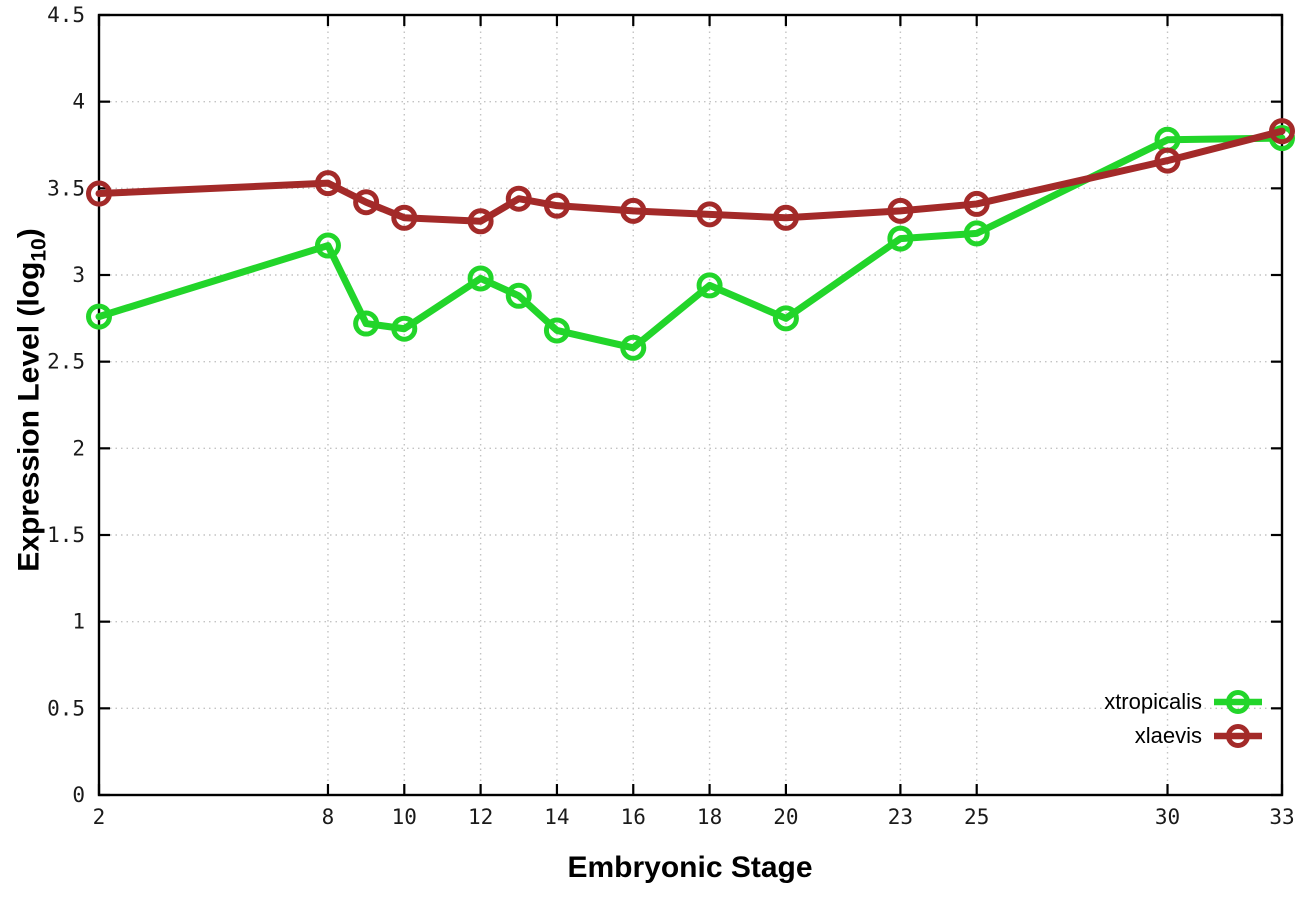  What do you see at coordinates (404, 817) in the screenshot?
I see `svg-text: 10` at bounding box center [404, 817].